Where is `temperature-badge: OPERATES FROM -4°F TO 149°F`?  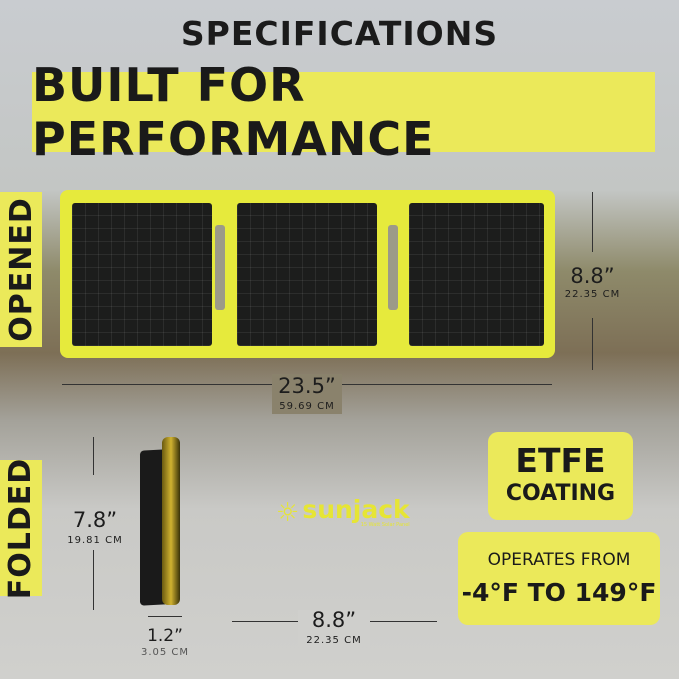
temperature-badge: OPERATES FROM -4°F TO 149°F is located at coordinates (559, 578).